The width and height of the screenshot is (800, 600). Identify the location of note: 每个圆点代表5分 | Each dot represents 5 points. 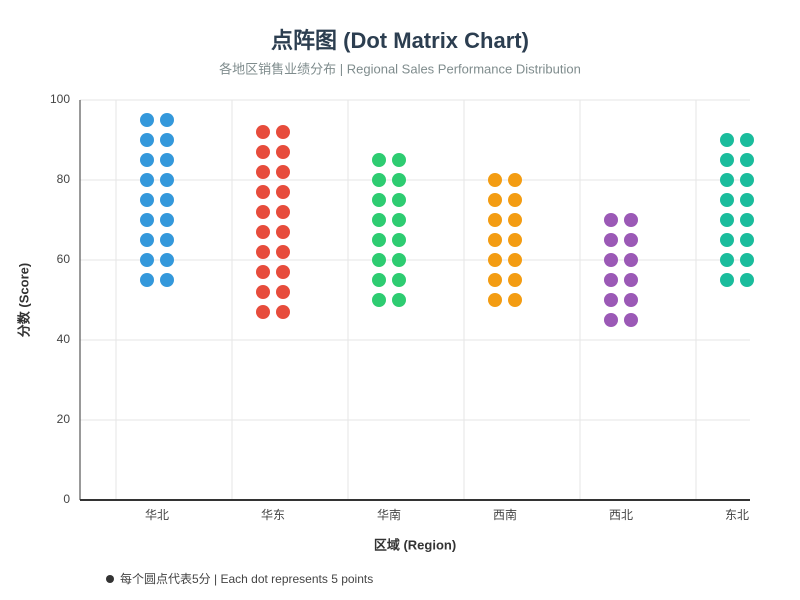
(246, 578).